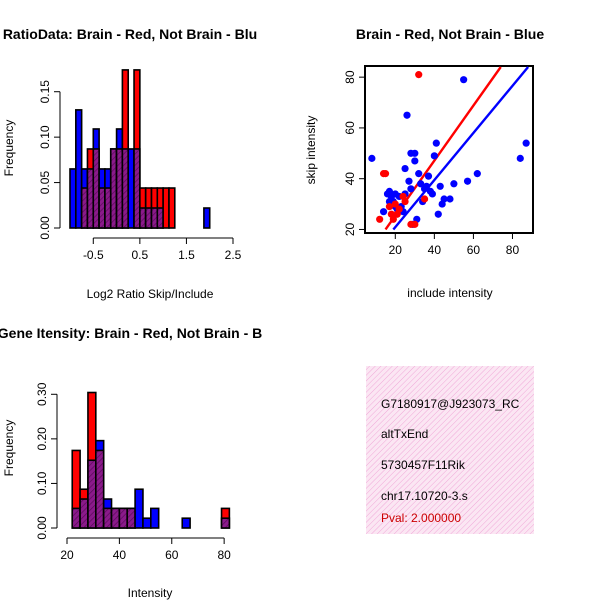 The height and width of the screenshot is (600, 600). I want to click on info-pval-text: Pval: 2.000000, so click(421, 518).